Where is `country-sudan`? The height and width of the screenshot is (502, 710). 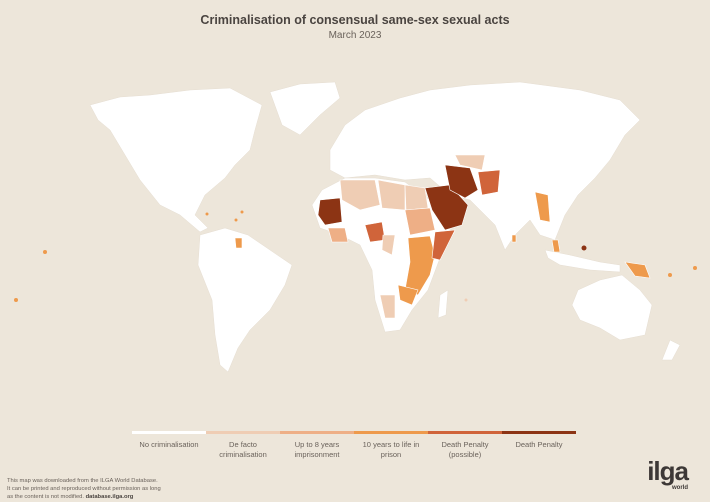 country-sudan is located at coordinates (420, 221).